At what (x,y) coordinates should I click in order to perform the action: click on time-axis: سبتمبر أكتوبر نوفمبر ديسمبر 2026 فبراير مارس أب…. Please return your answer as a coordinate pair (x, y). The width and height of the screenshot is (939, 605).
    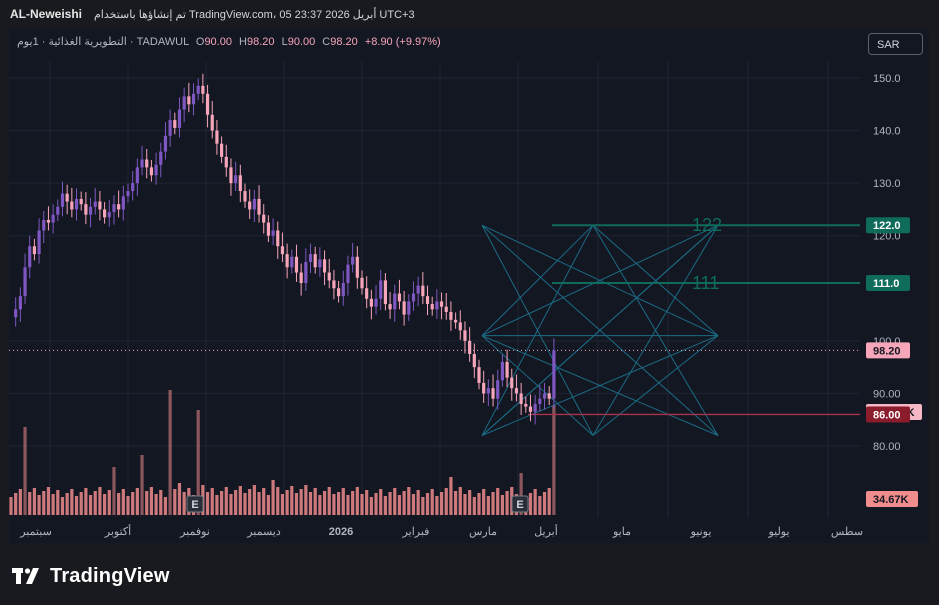
    Looking at the image, I should click on (441, 531).